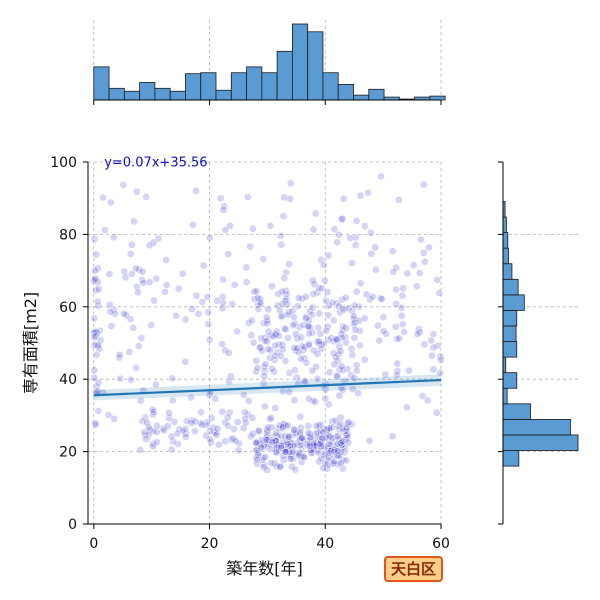  I want to click on top-hist-bar, so click(162, 94).